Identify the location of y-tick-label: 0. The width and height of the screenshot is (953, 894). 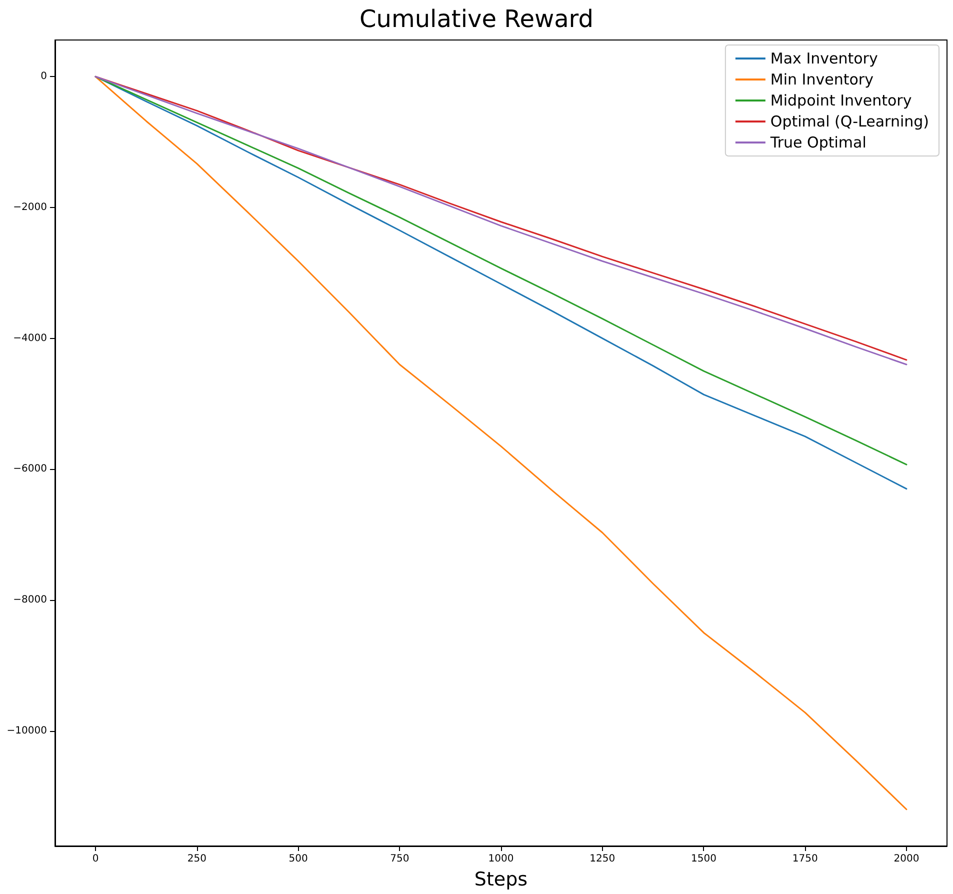
(43, 76).